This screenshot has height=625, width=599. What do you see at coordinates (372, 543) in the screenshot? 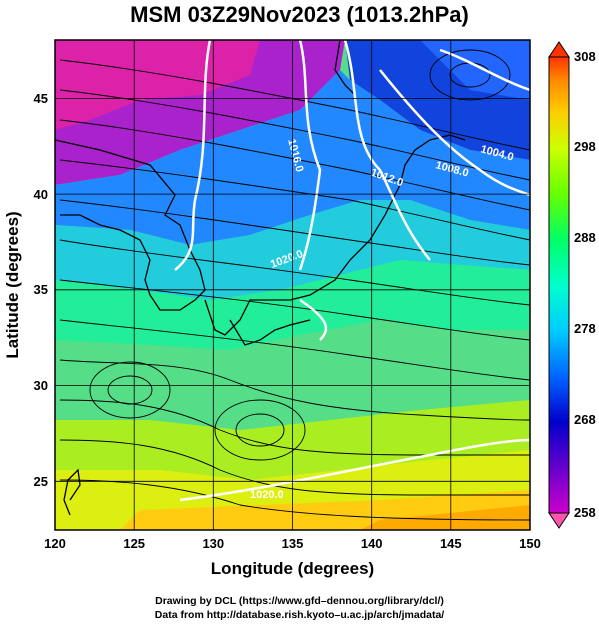
I see `x-tick-label: 140` at bounding box center [372, 543].